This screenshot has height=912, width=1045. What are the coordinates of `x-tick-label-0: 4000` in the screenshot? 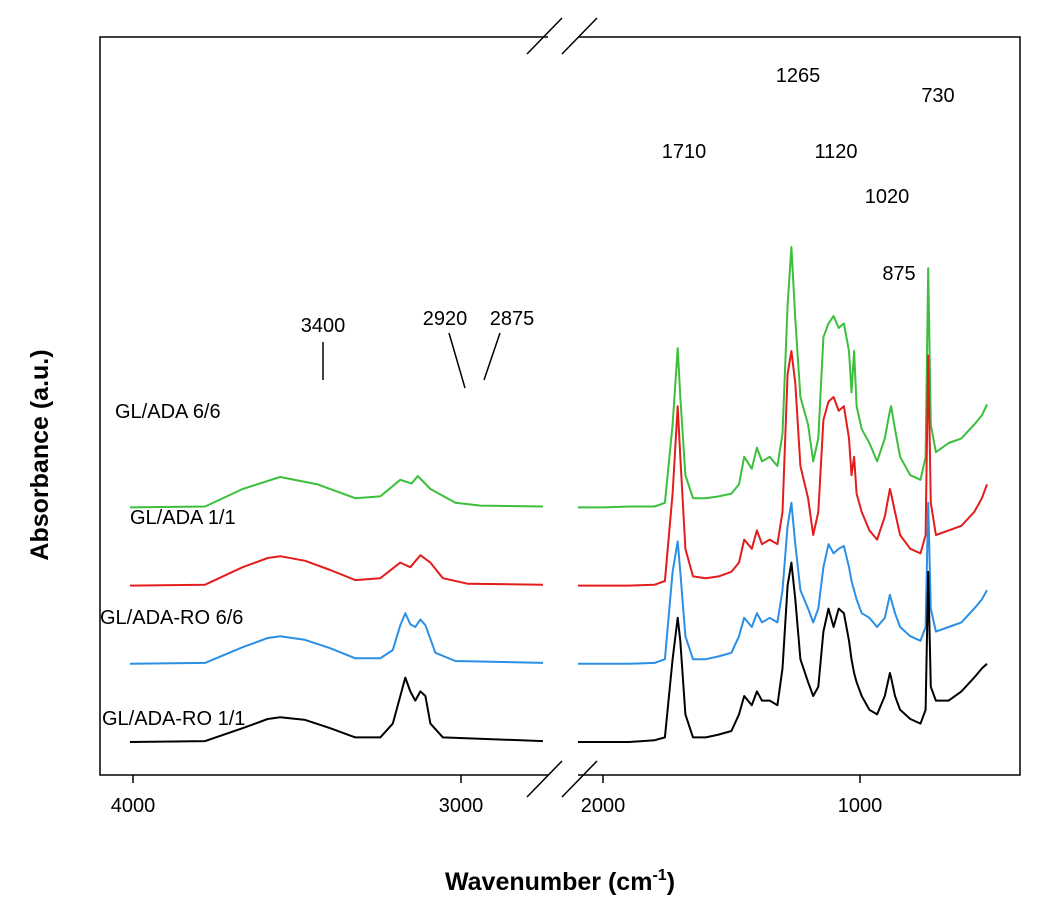 It's located at (133, 806).